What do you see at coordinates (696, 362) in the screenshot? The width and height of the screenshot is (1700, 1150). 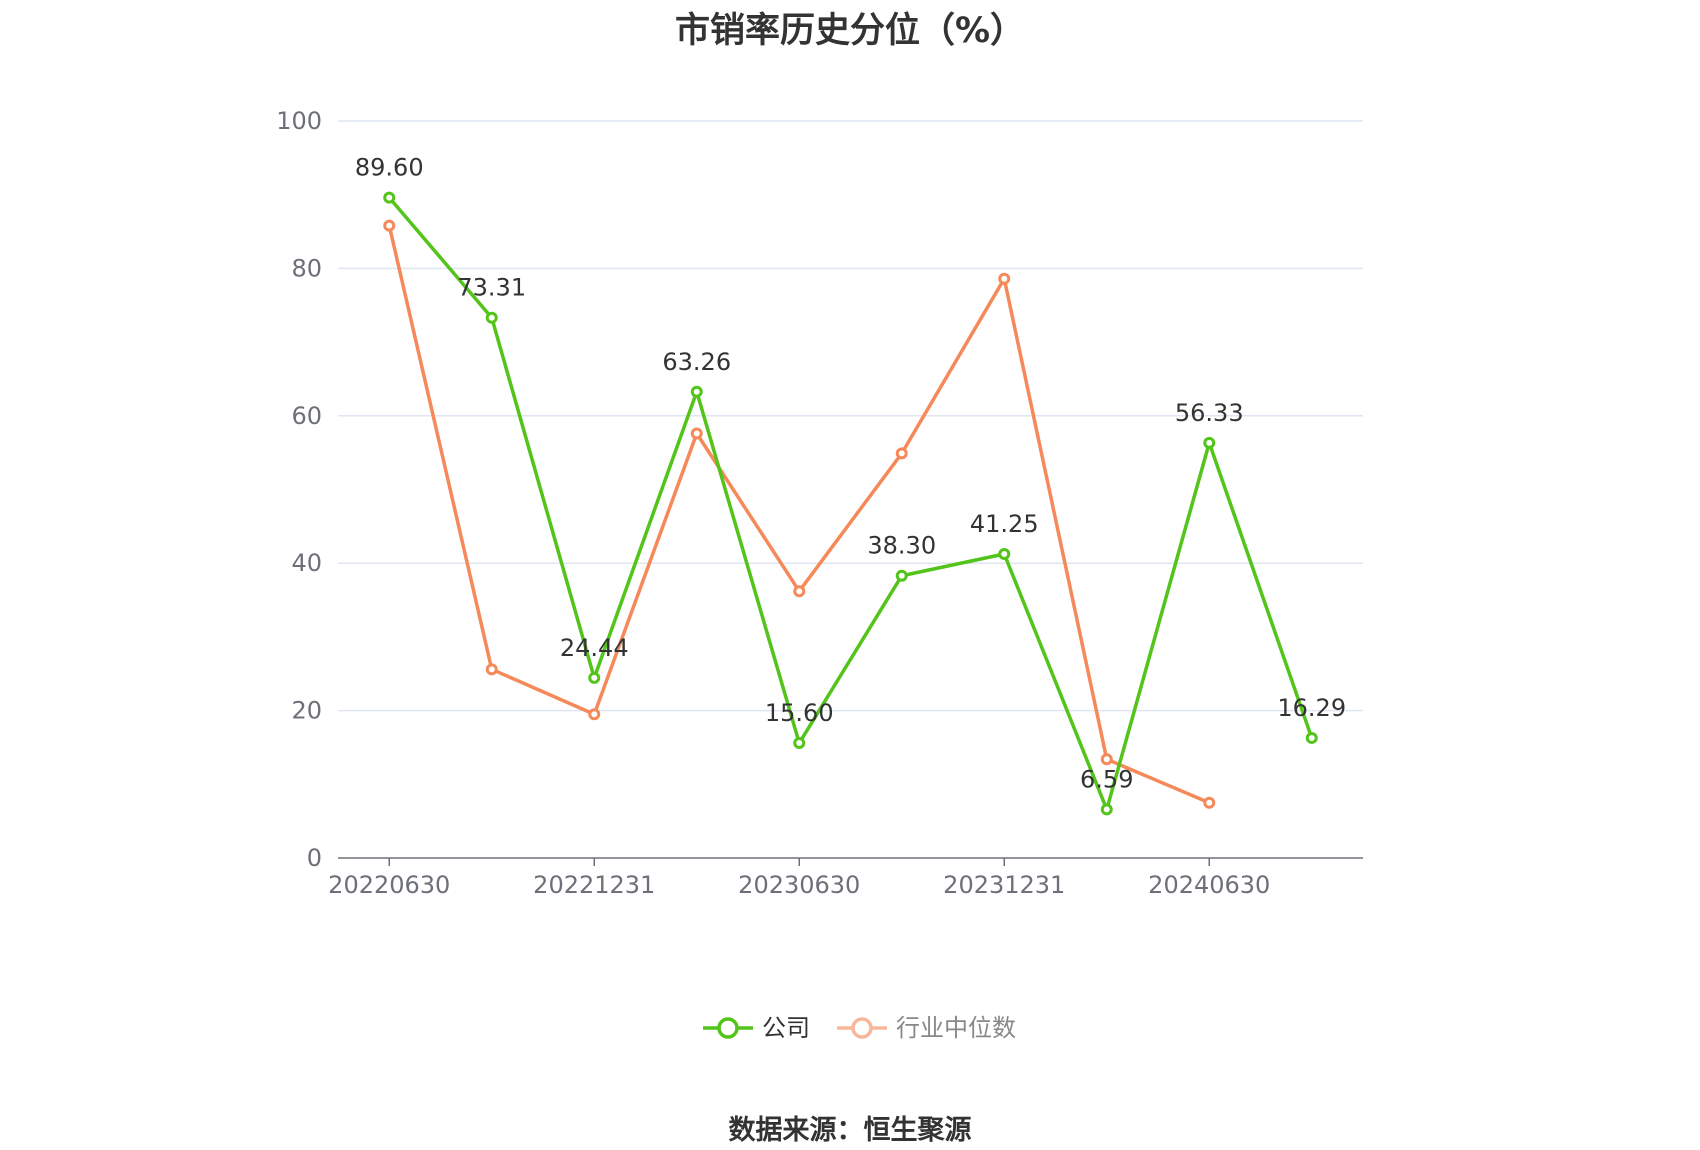 I see `data-label: 63.26` at bounding box center [696, 362].